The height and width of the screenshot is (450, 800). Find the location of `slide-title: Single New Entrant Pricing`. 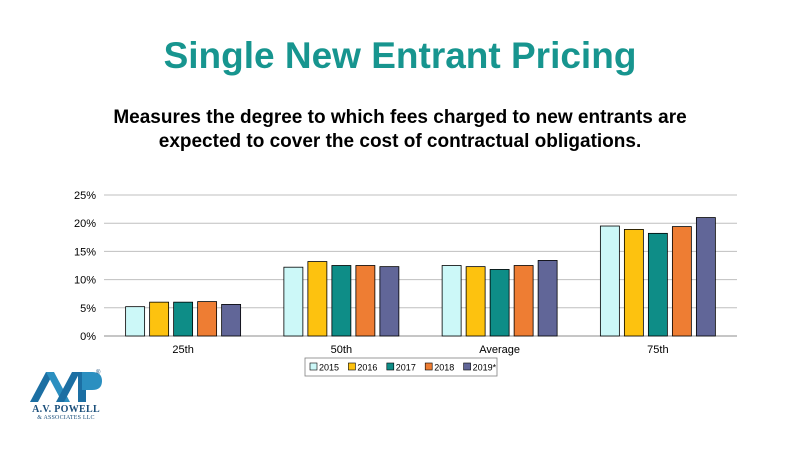

slide-title: Single New Entrant Pricing is located at coordinates (400, 55).